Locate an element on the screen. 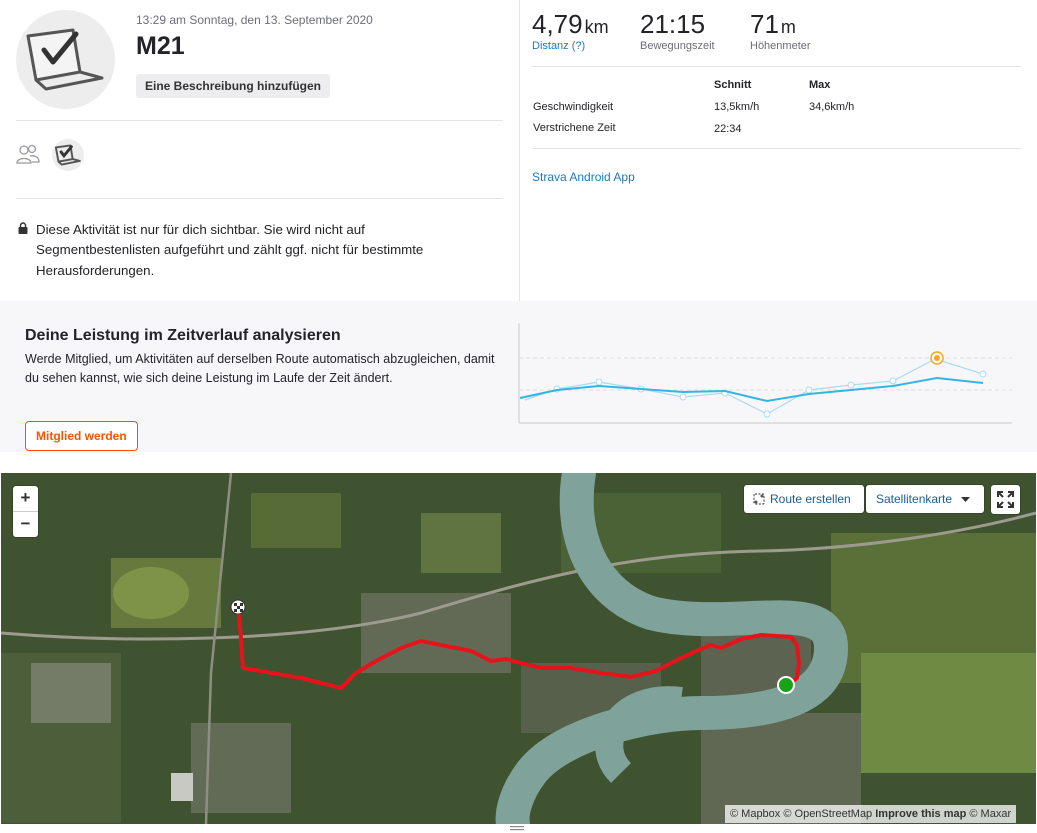  start-marker is located at coordinates (786, 685).